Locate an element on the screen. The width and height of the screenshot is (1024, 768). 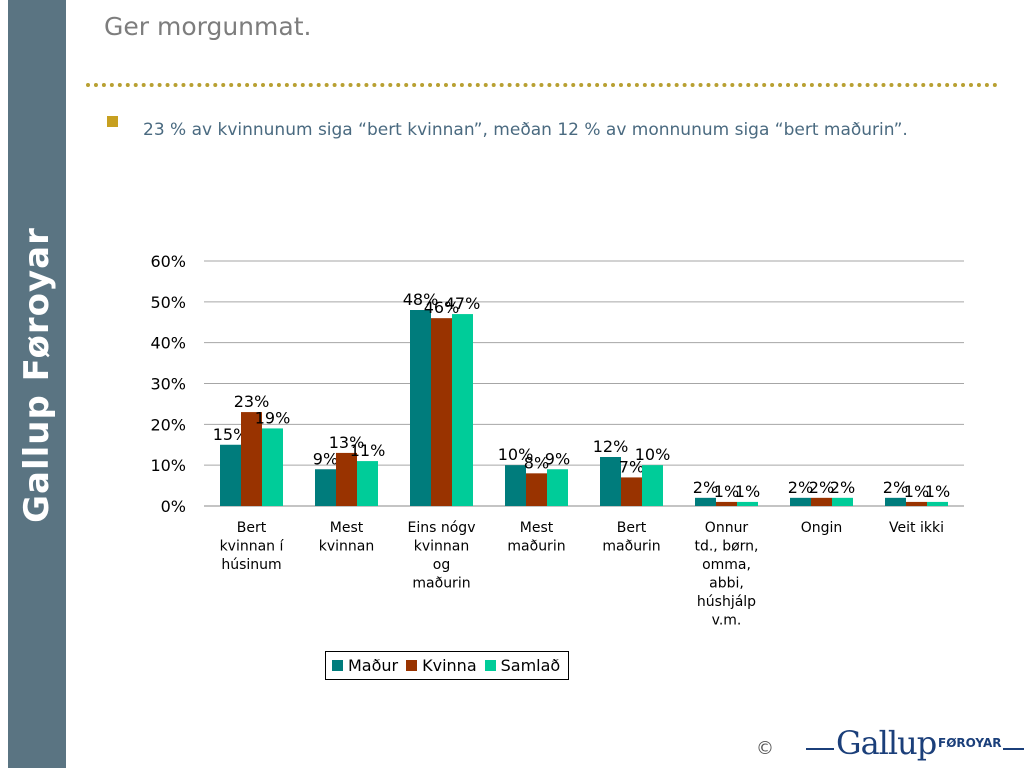
x-category-label: v.m. is located at coordinates (727, 621).